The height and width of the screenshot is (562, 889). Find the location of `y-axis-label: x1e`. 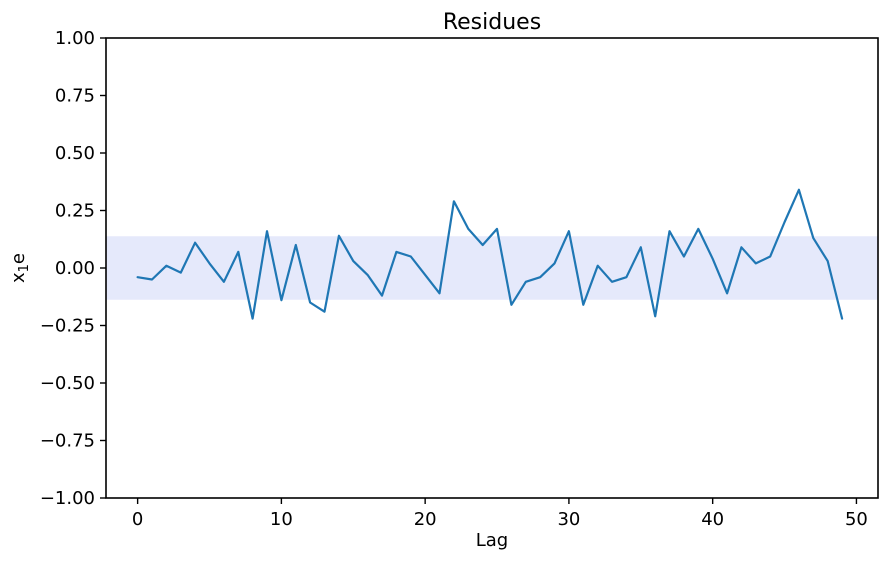

y-axis-label: x1e is located at coordinates (20, 268).